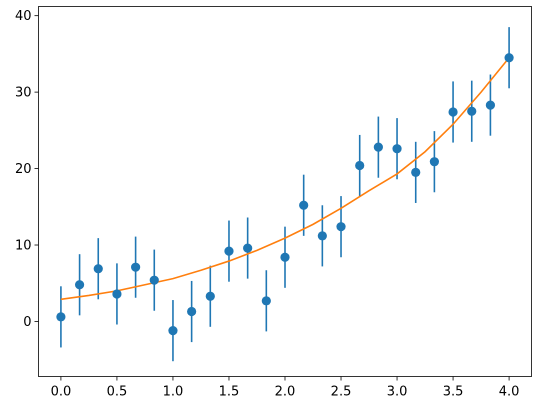 The width and height of the screenshot is (543, 413). What do you see at coordinates (397, 392) in the screenshot?
I see `x-tick-label: 3.0` at bounding box center [397, 392].